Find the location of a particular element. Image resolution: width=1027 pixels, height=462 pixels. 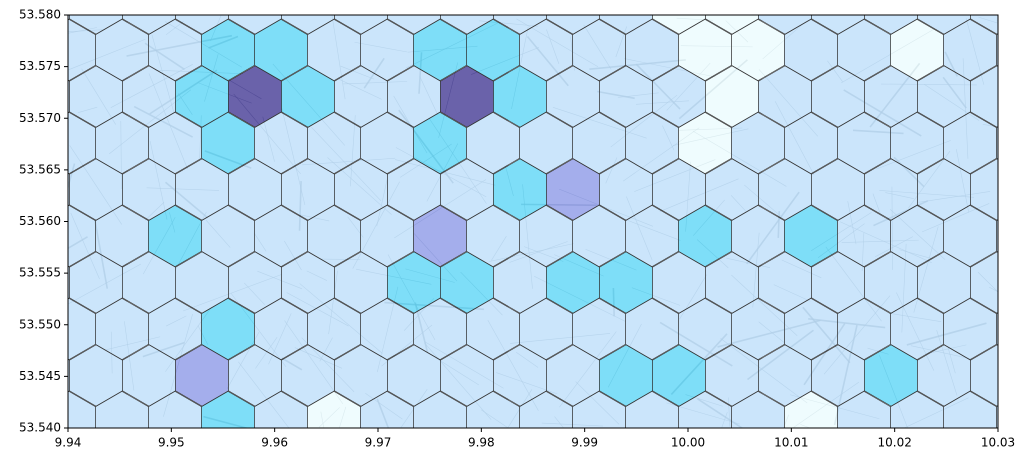

y-tick-label: 53.570 is located at coordinates (40, 118).